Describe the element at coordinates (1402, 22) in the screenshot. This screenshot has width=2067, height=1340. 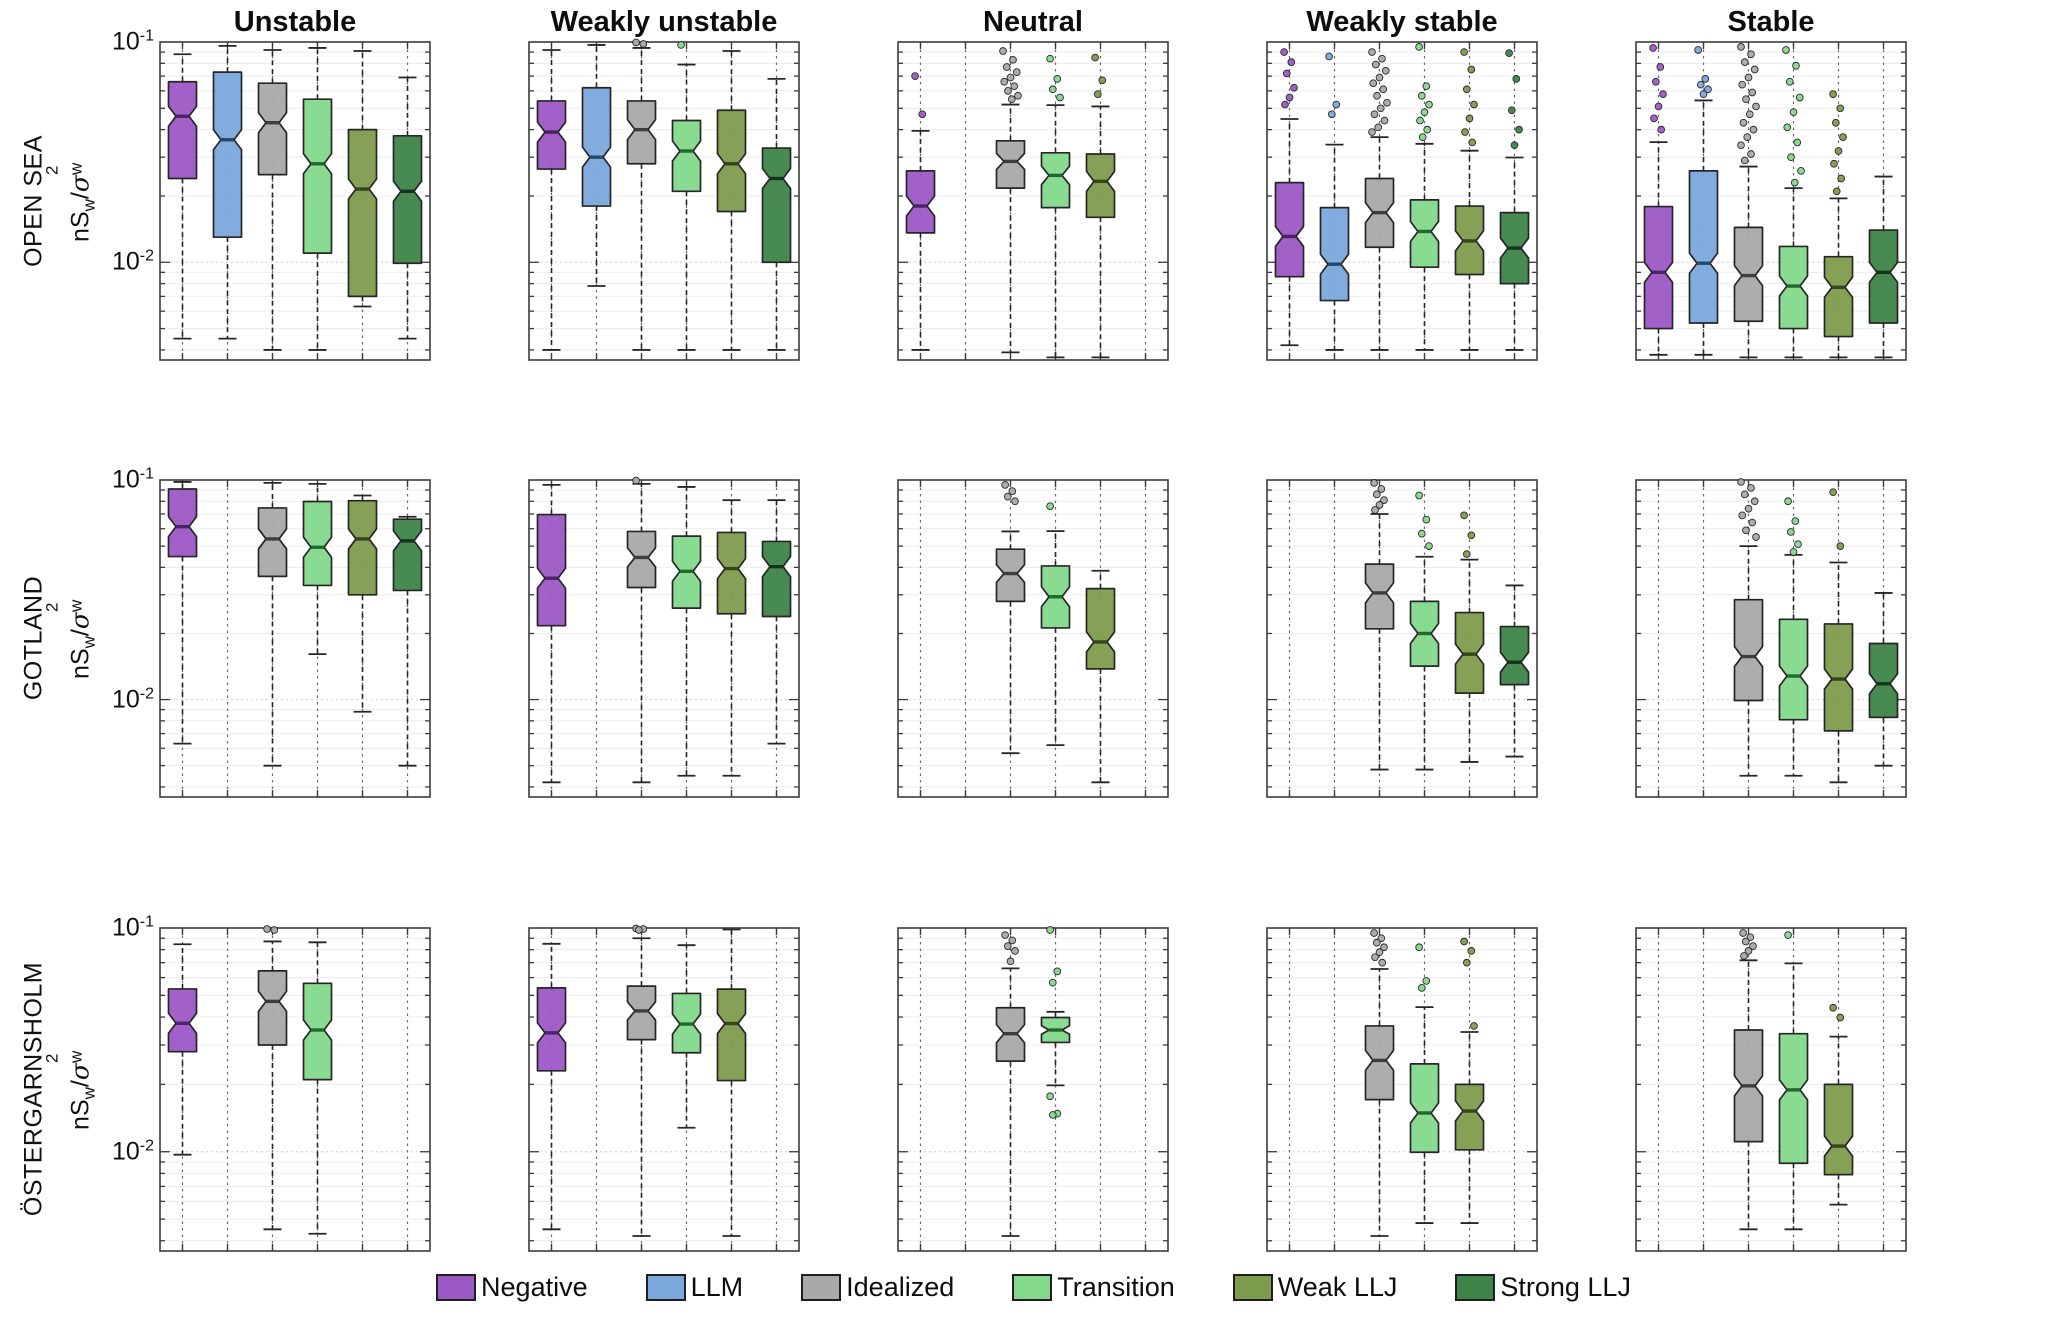
I see `column-title-weakly-stable: Weakly stable` at that location.